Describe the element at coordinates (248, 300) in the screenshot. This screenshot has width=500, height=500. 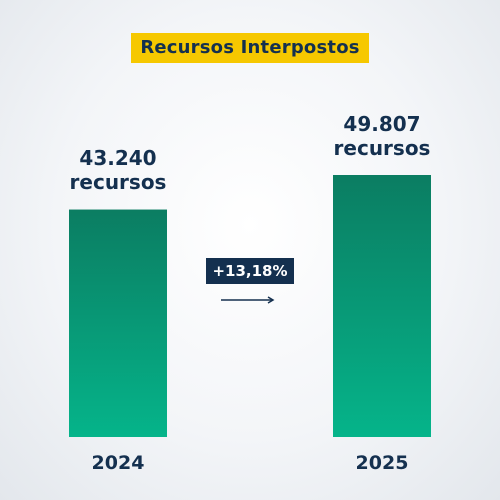
I see `trend-arrow` at that location.